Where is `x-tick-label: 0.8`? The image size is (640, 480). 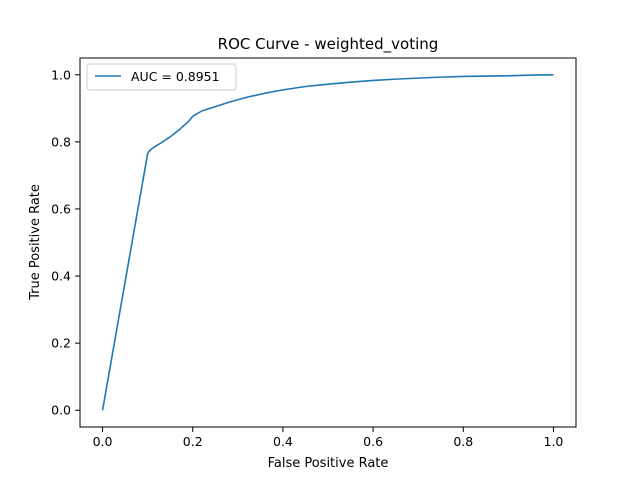 x-tick-label: 0.8 is located at coordinates (463, 441).